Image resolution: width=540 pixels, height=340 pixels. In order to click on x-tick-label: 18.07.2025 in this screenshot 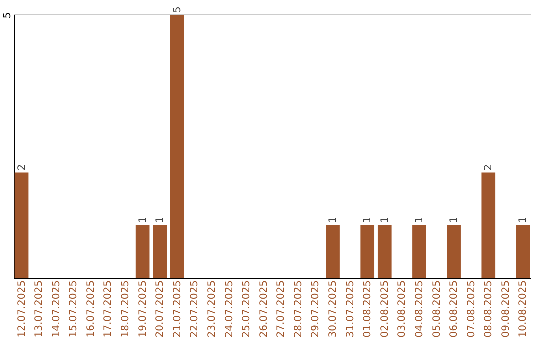, I will do `click(126, 309)`.